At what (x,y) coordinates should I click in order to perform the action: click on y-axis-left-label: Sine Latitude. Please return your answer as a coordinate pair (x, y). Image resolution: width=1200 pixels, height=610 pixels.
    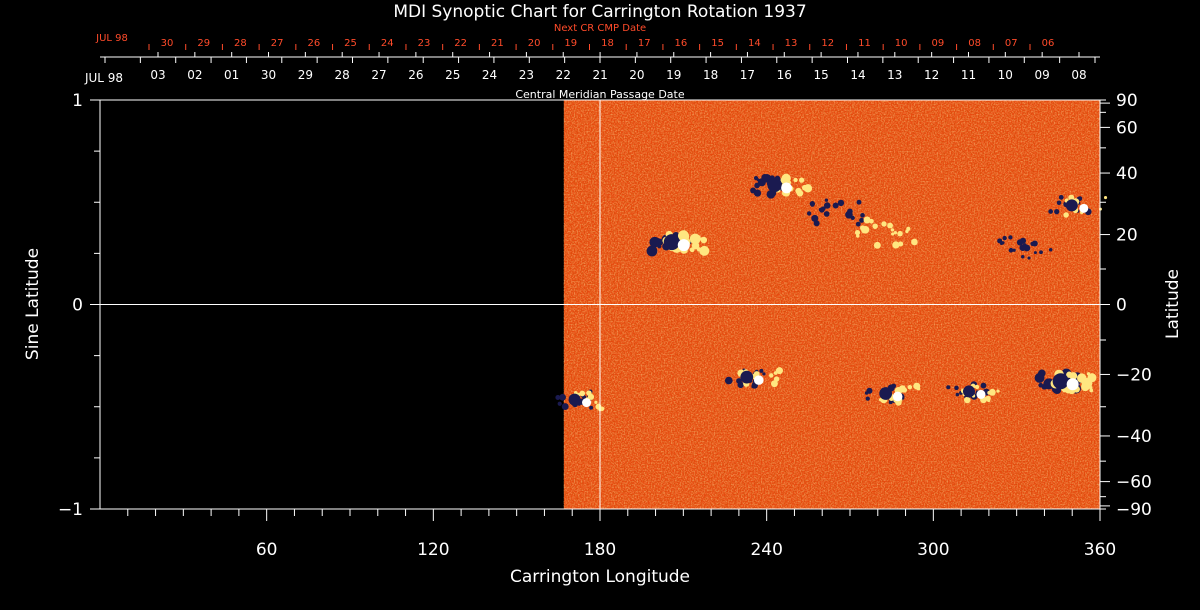
    Looking at the image, I should click on (33, 304).